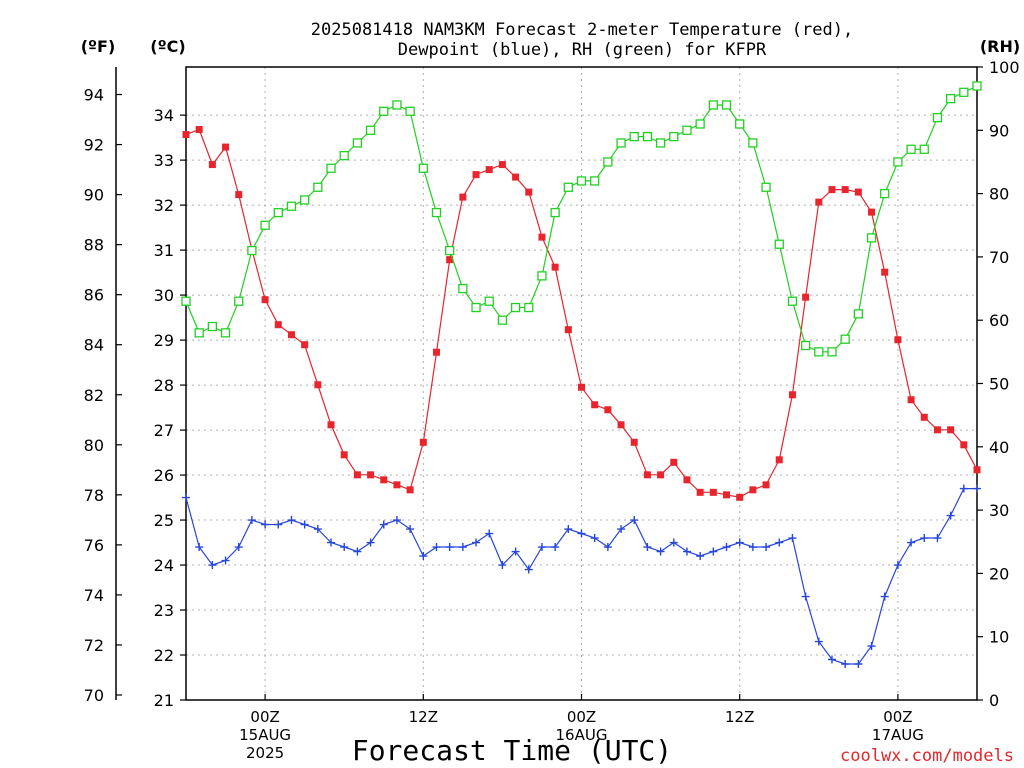  I want to click on celsius-tick-label: 23, so click(164, 610).